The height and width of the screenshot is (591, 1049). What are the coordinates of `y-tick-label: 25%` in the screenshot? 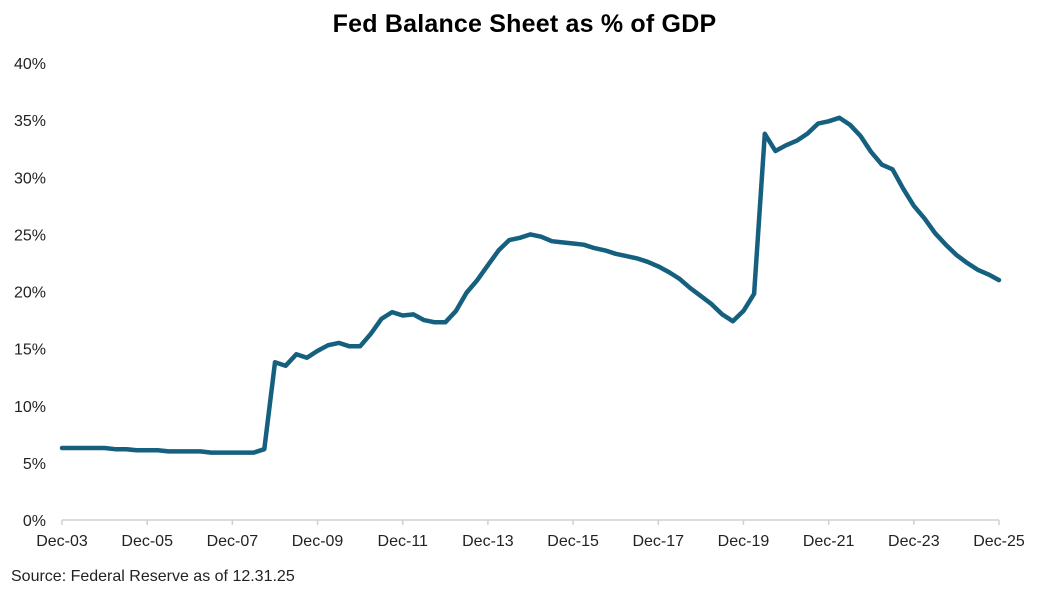 It's located at (30, 235).